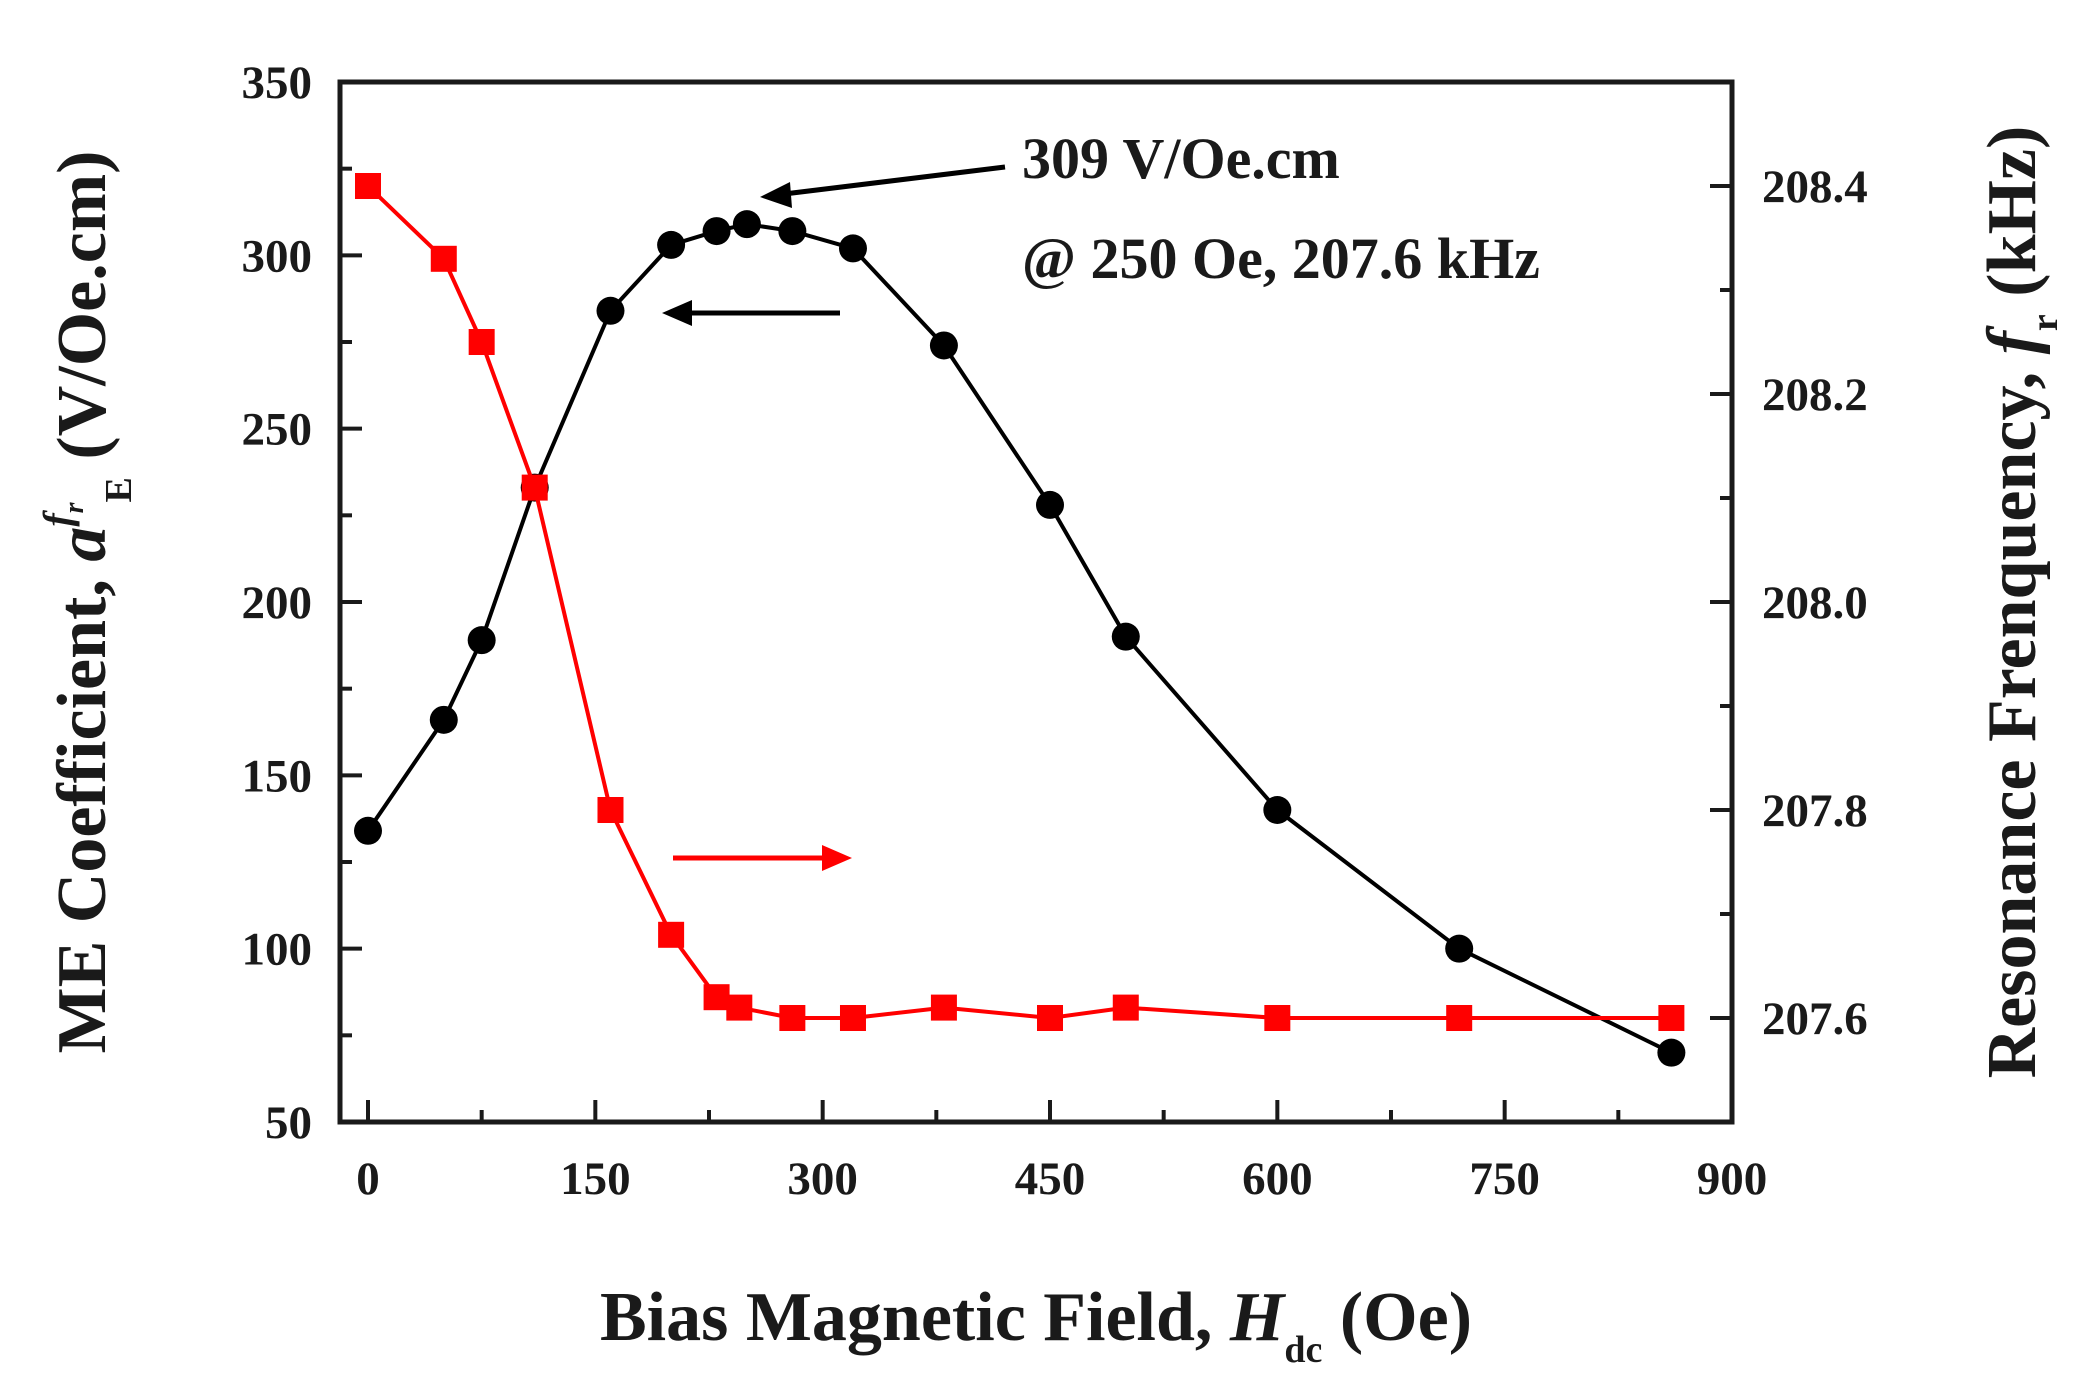 The height and width of the screenshot is (1389, 2081). Describe the element at coordinates (1050, 1179) in the screenshot. I see `x-tick-label: 450` at that location.